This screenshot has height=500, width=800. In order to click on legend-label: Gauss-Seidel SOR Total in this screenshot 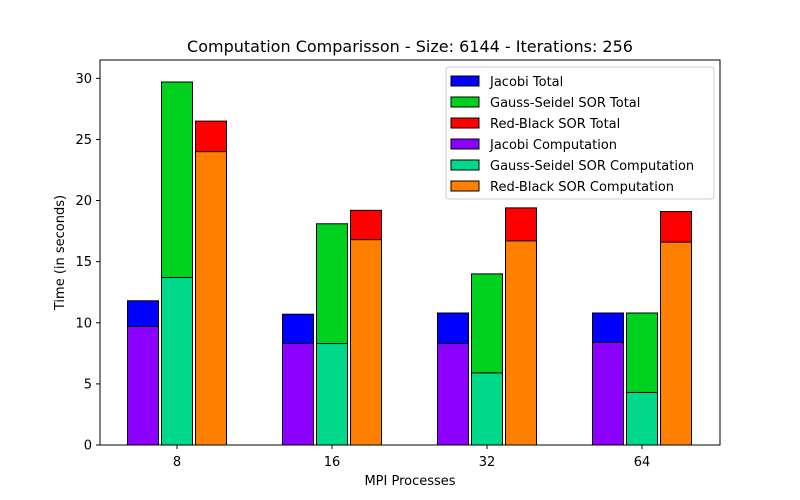, I will do `click(565, 103)`.